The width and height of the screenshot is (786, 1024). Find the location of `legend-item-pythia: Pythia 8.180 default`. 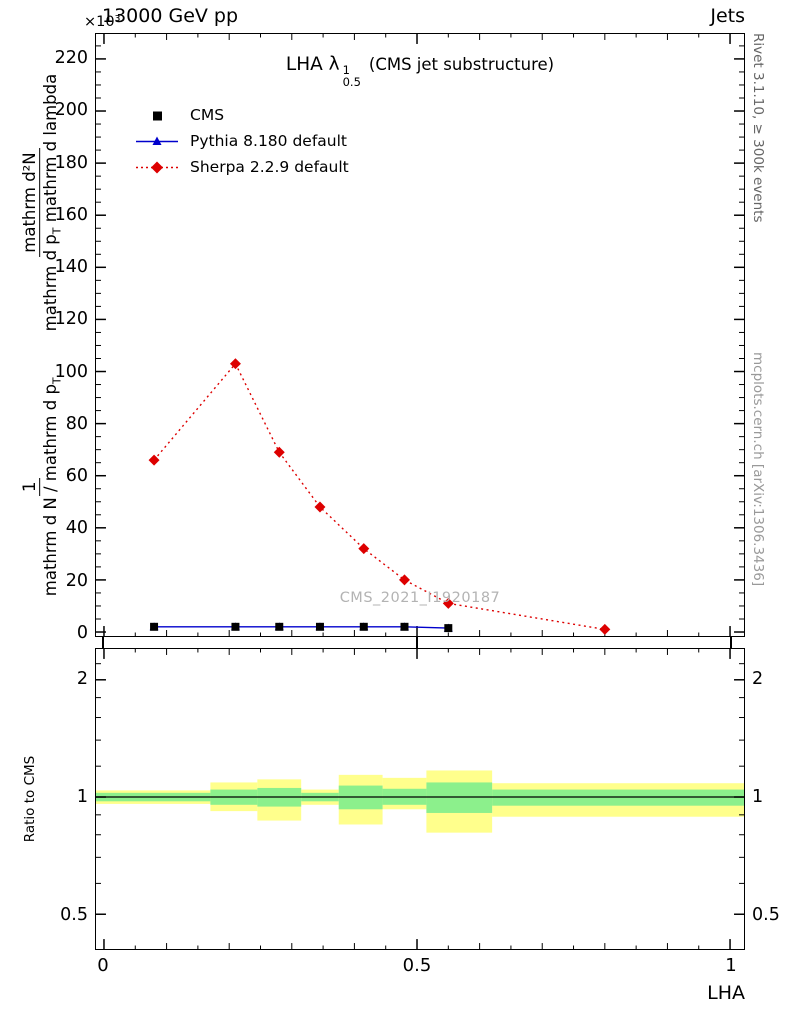

legend-item-pythia: Pythia 8.180 default is located at coordinates (241, 141).